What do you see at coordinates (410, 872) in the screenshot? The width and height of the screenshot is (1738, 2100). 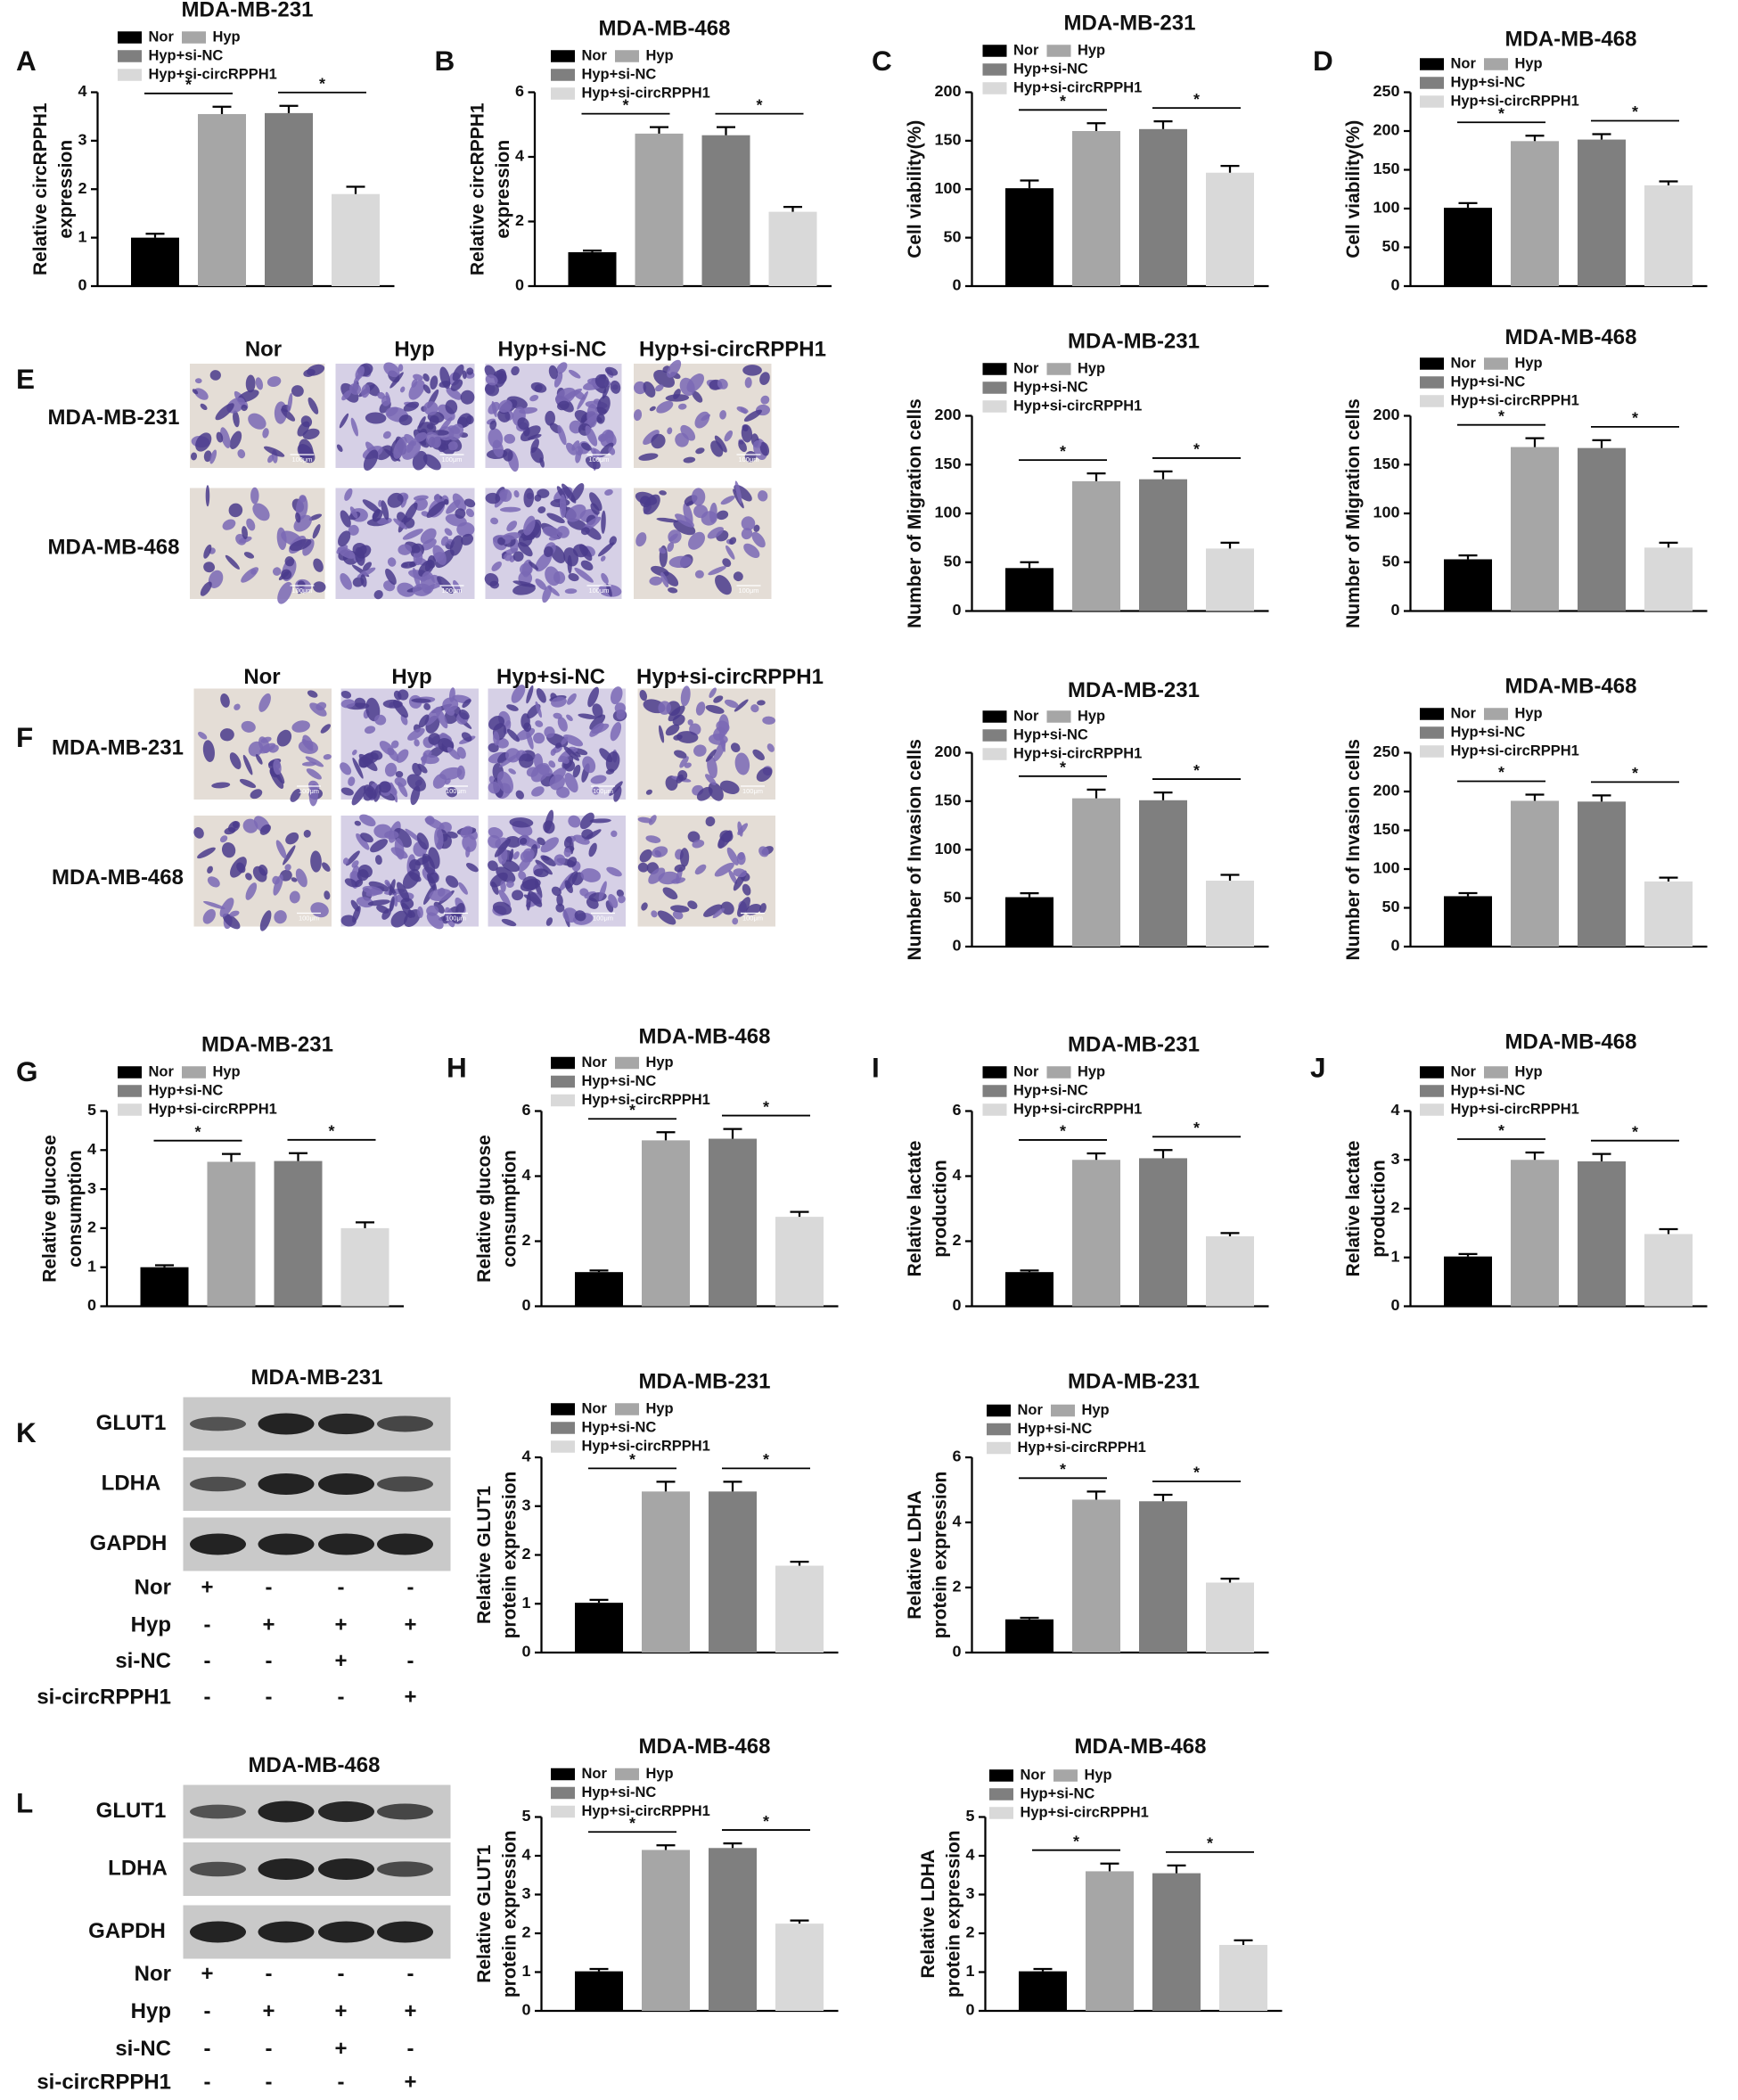 I see `micrograph: 100μm` at bounding box center [410, 872].